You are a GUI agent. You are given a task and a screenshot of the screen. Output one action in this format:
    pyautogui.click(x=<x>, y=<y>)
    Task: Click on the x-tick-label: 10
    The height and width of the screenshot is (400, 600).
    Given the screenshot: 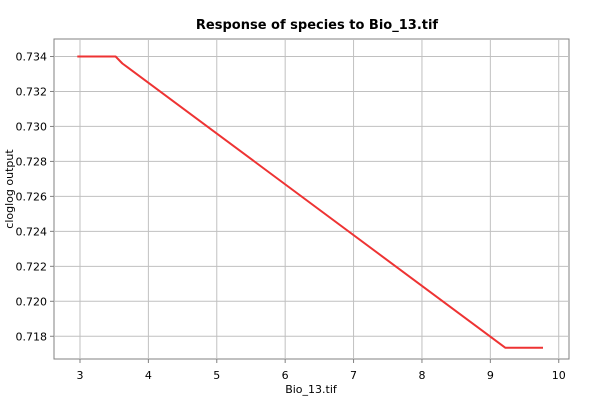 What is the action you would take?
    pyautogui.click(x=559, y=375)
    